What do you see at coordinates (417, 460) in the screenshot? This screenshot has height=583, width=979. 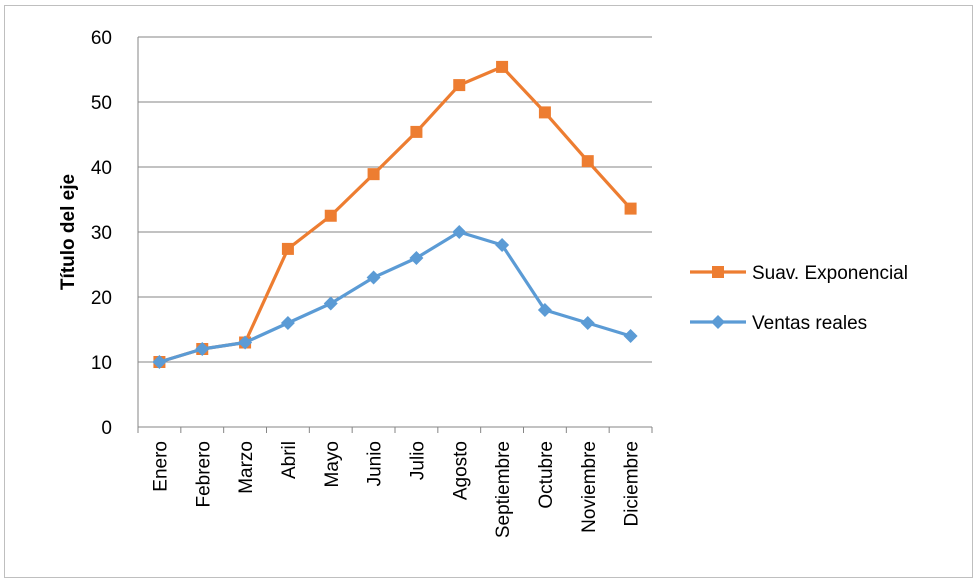 I see `x-tick-label: Julio` at bounding box center [417, 460].